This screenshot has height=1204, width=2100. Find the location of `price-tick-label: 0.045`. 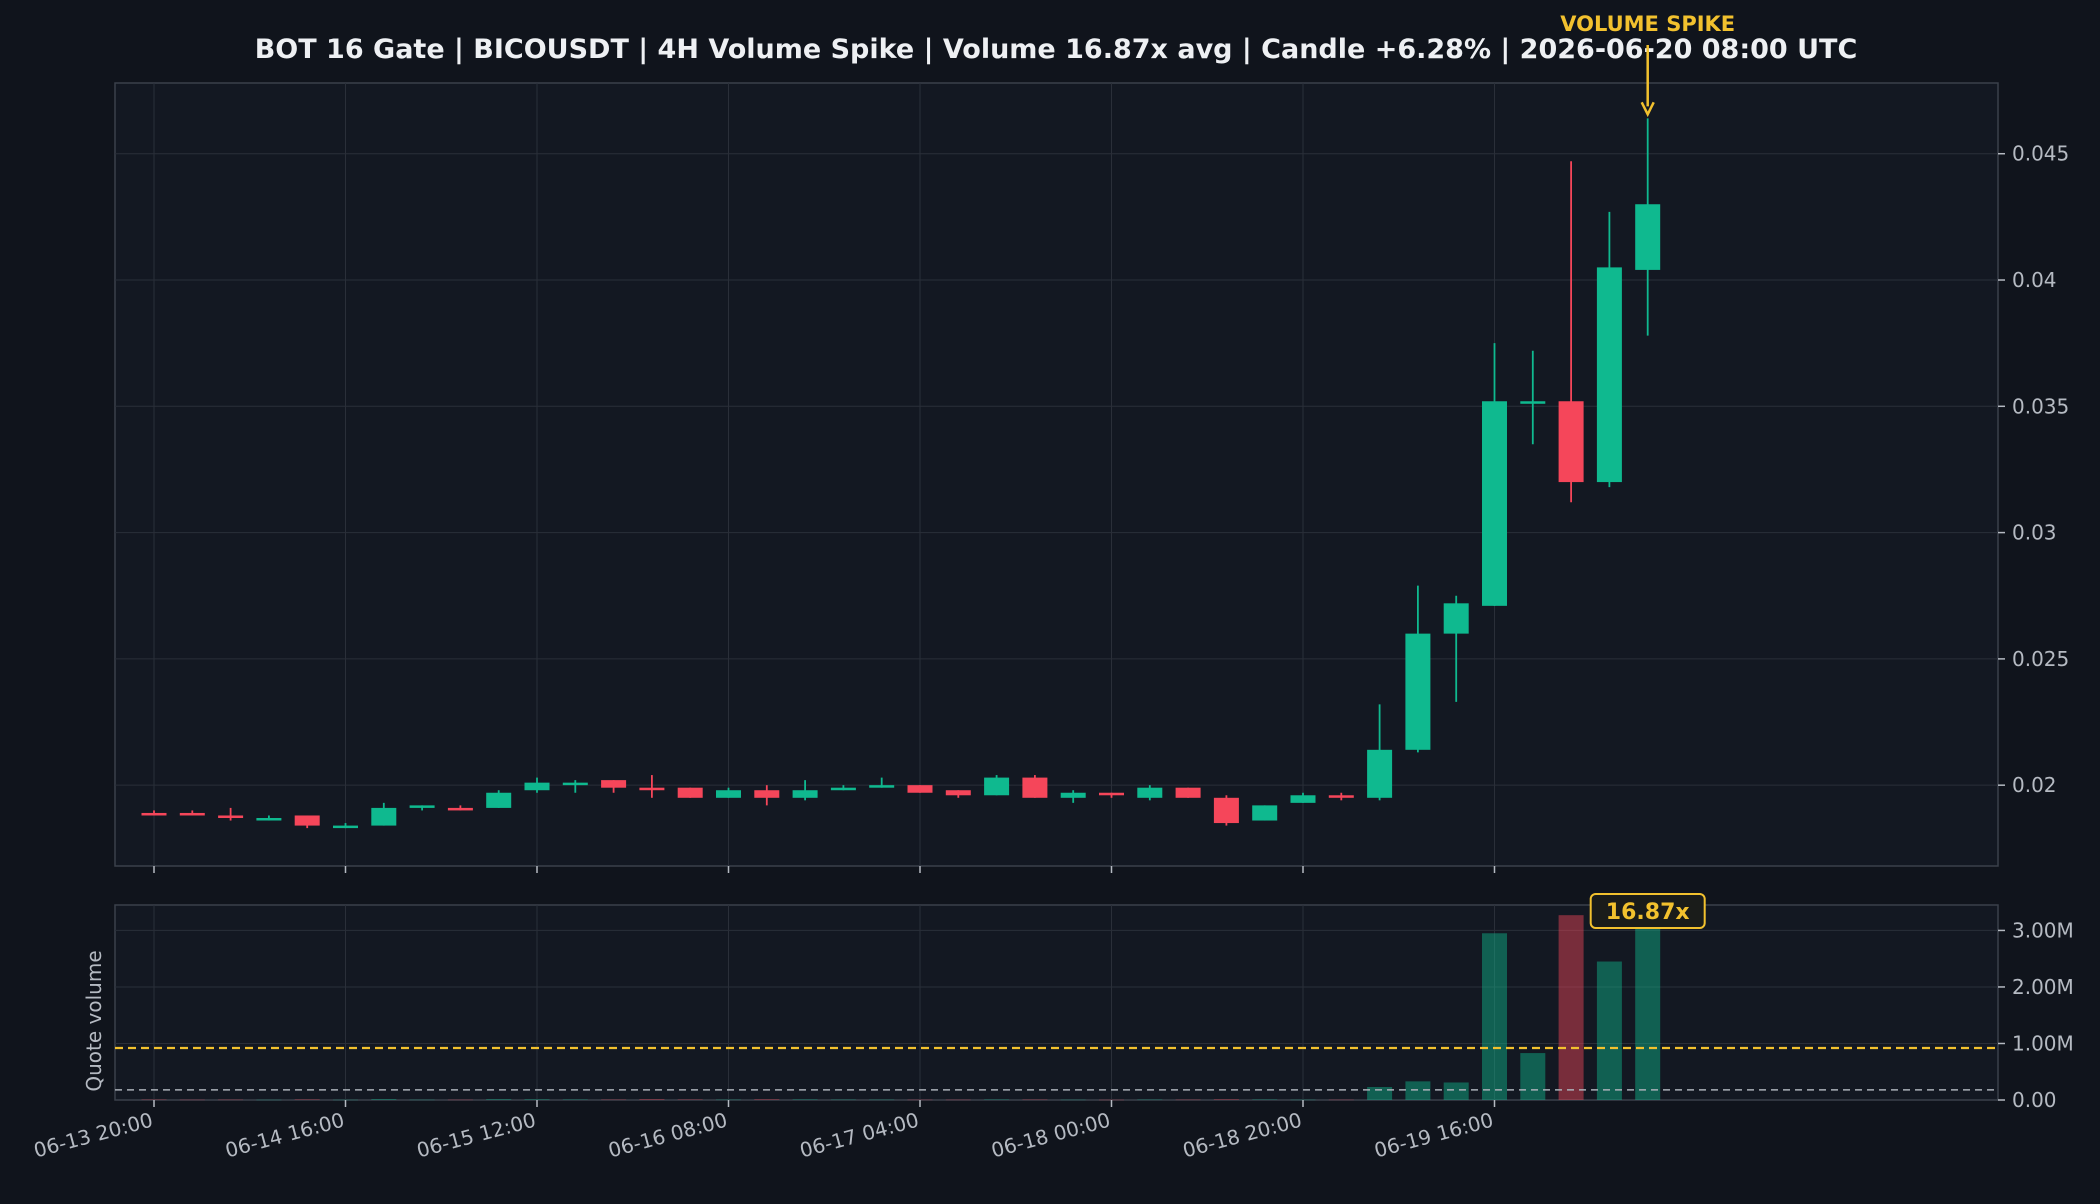

price-tick-label: 0.045 is located at coordinates (2040, 154).